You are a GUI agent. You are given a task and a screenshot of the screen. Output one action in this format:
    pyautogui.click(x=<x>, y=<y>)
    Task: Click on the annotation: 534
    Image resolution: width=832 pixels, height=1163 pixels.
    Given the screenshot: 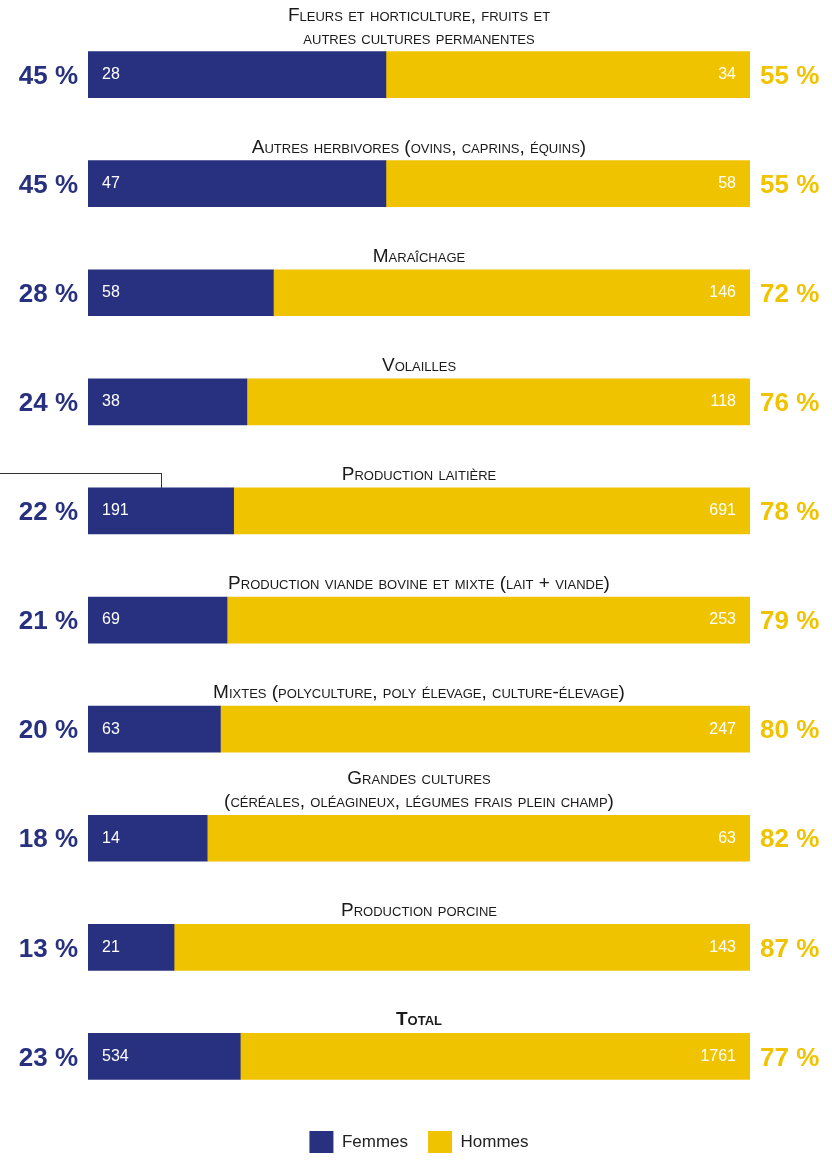 What is the action you would take?
    pyautogui.click(x=115, y=1055)
    